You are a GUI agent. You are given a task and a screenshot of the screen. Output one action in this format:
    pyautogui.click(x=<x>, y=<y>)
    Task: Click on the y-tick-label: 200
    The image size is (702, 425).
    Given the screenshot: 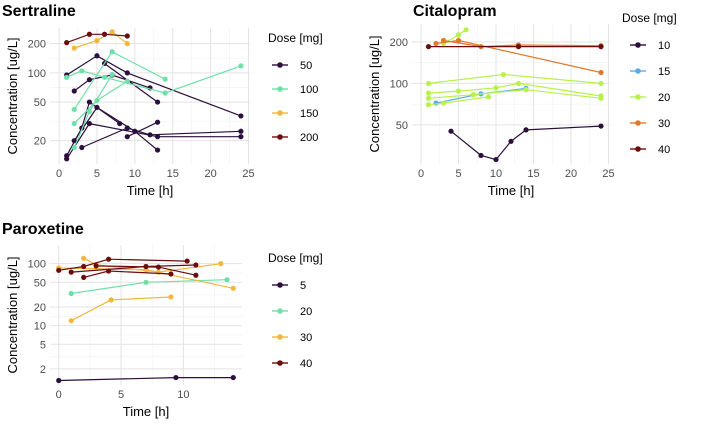 What is the action you would take?
    pyautogui.click(x=37, y=45)
    